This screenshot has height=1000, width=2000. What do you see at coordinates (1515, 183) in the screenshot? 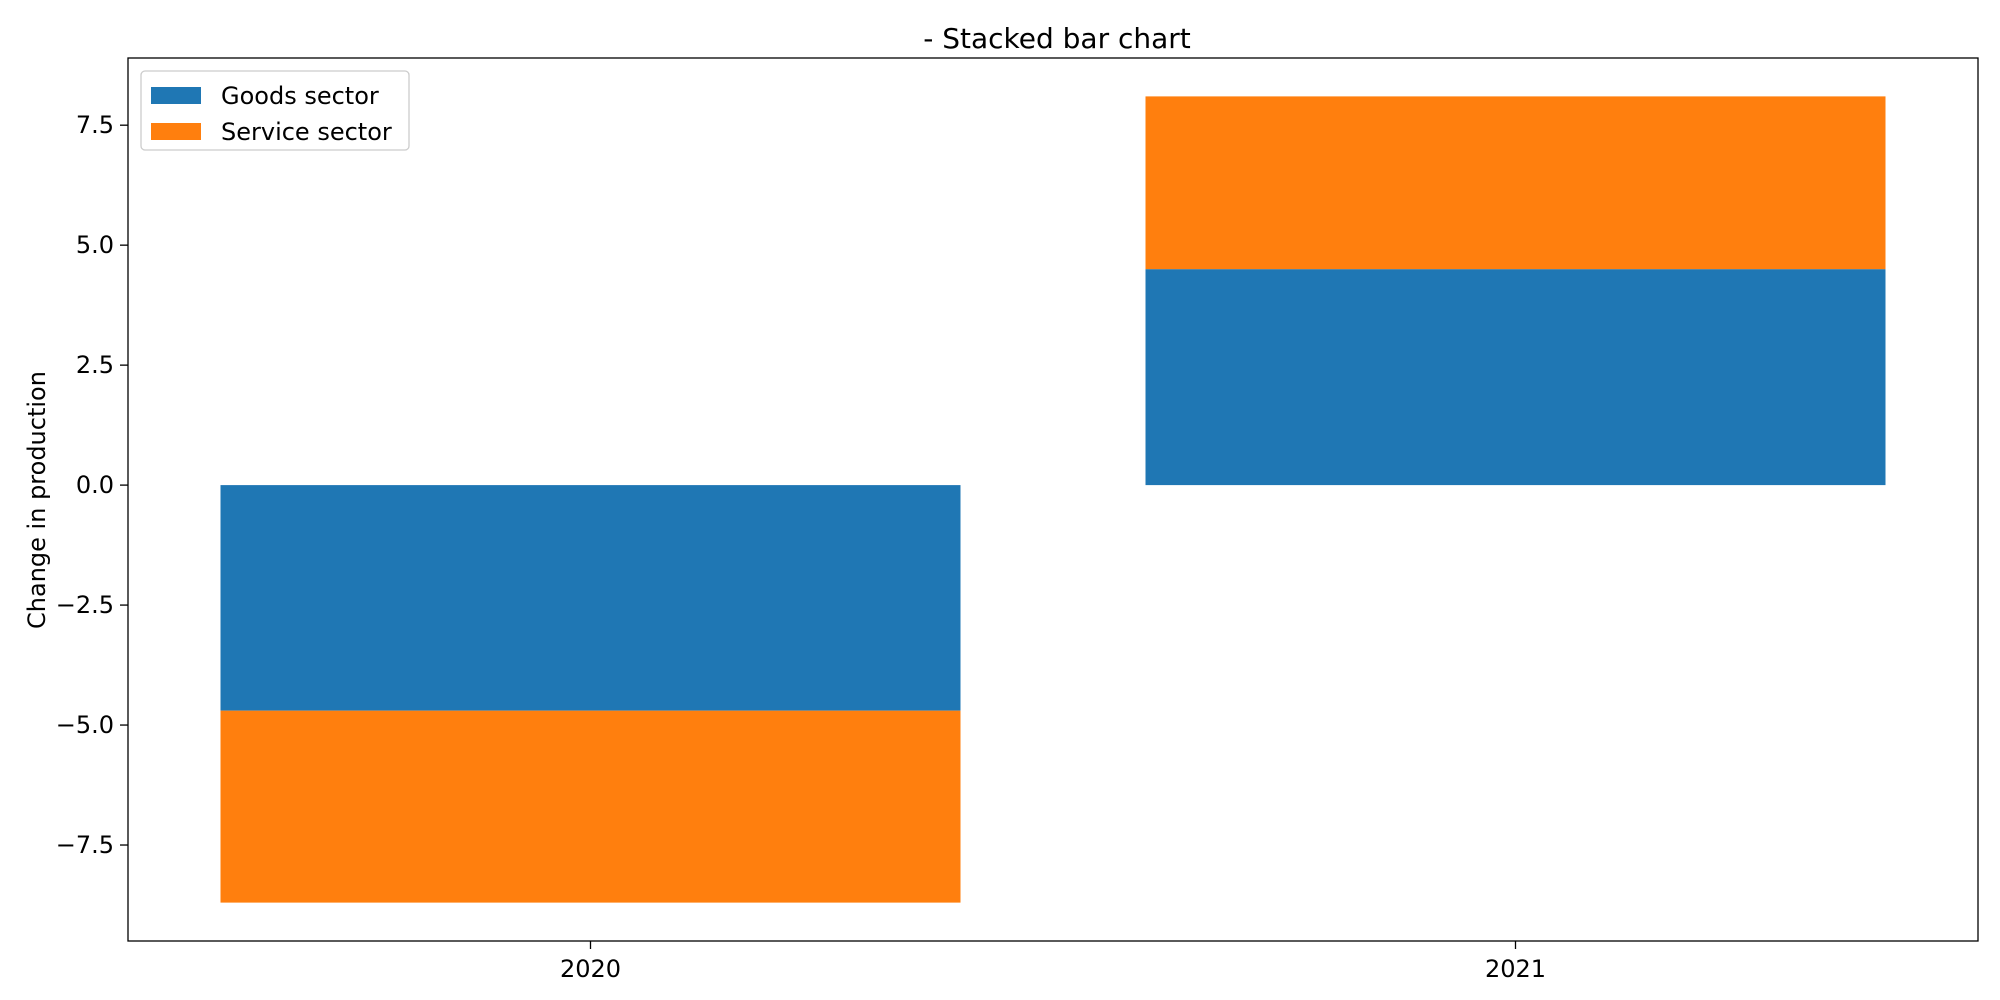
I see `bar-service-sector-2021` at bounding box center [1515, 183].